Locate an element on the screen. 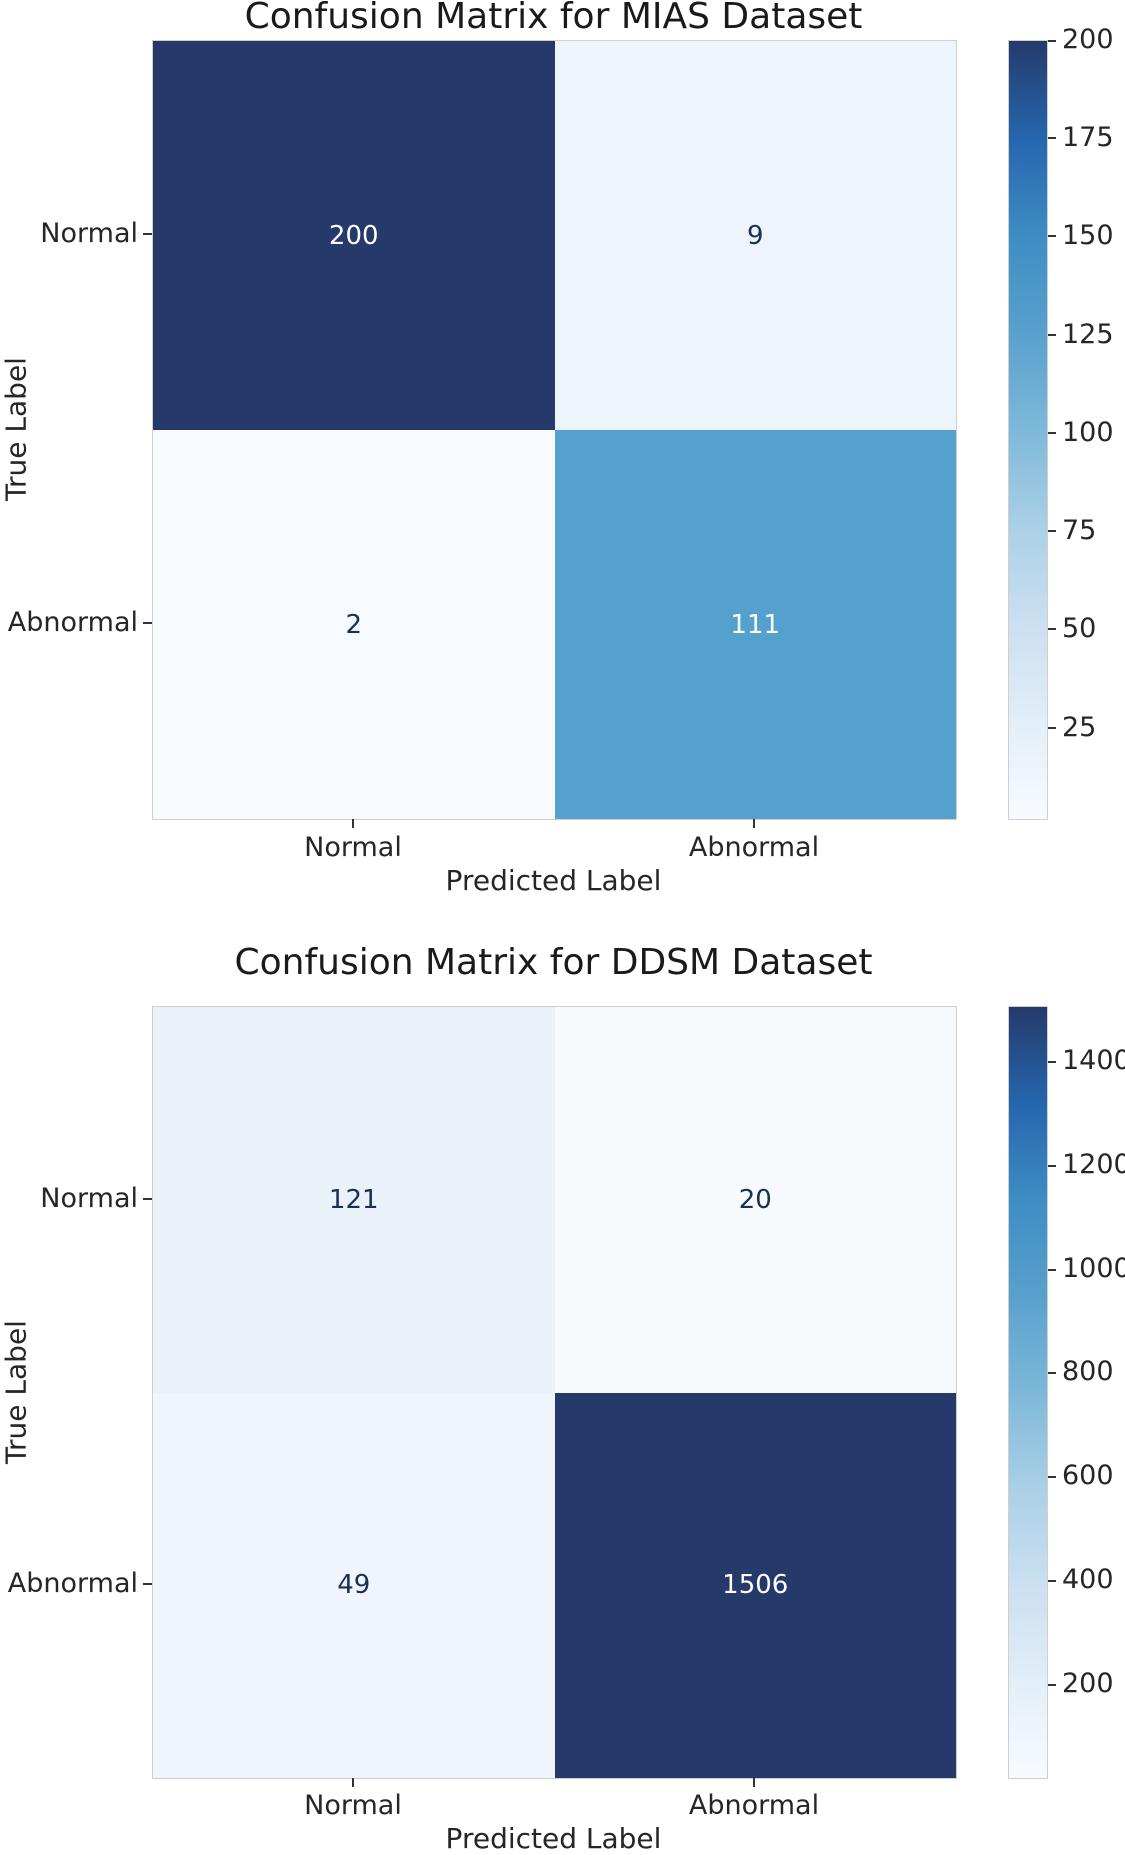 The image size is (1125, 1855). matrix-cell: 200 is located at coordinates (354, 235).